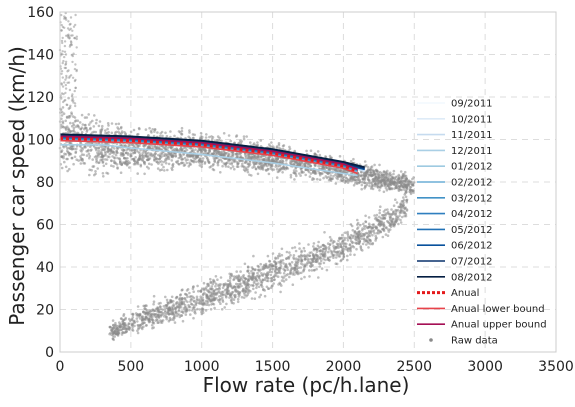  What do you see at coordinates (472, 214) in the screenshot?
I see `legend-entry-label: 04/2012` at bounding box center [472, 214].